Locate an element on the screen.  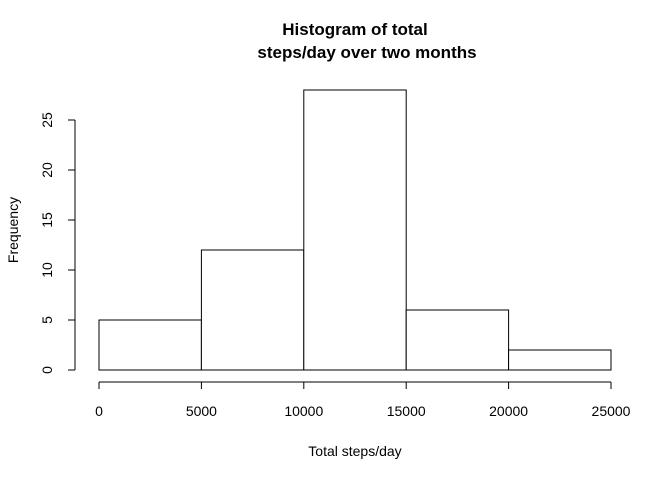
chart-title-line-1: Histogram of total is located at coordinates (354, 29).